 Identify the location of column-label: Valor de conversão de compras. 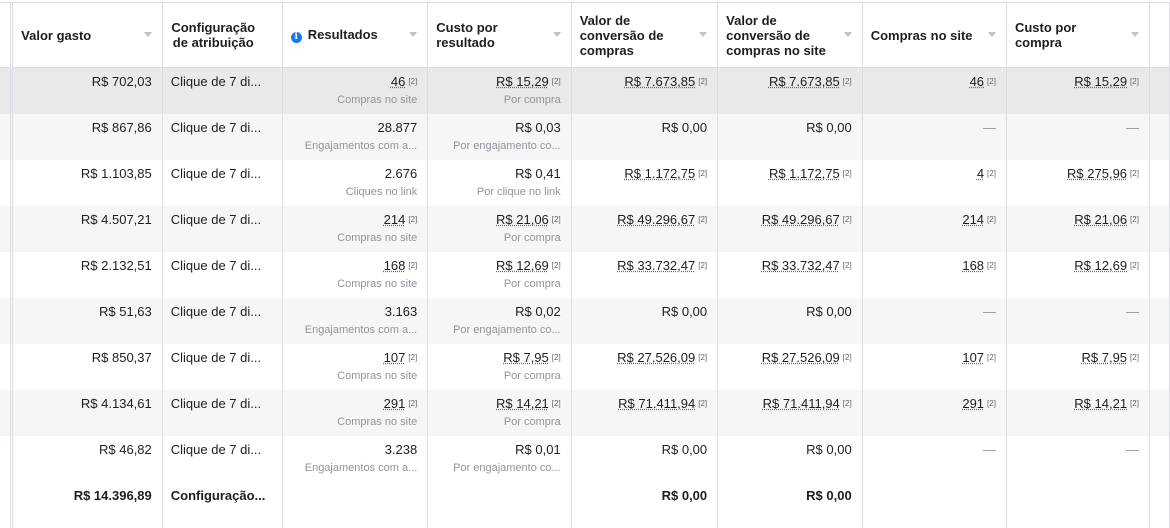
(621, 35).